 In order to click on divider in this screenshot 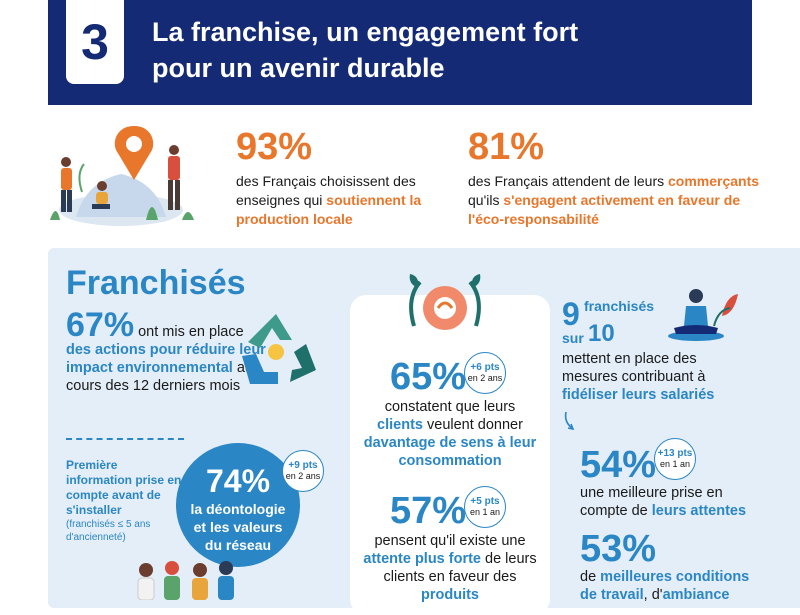, I will do `click(125, 439)`.